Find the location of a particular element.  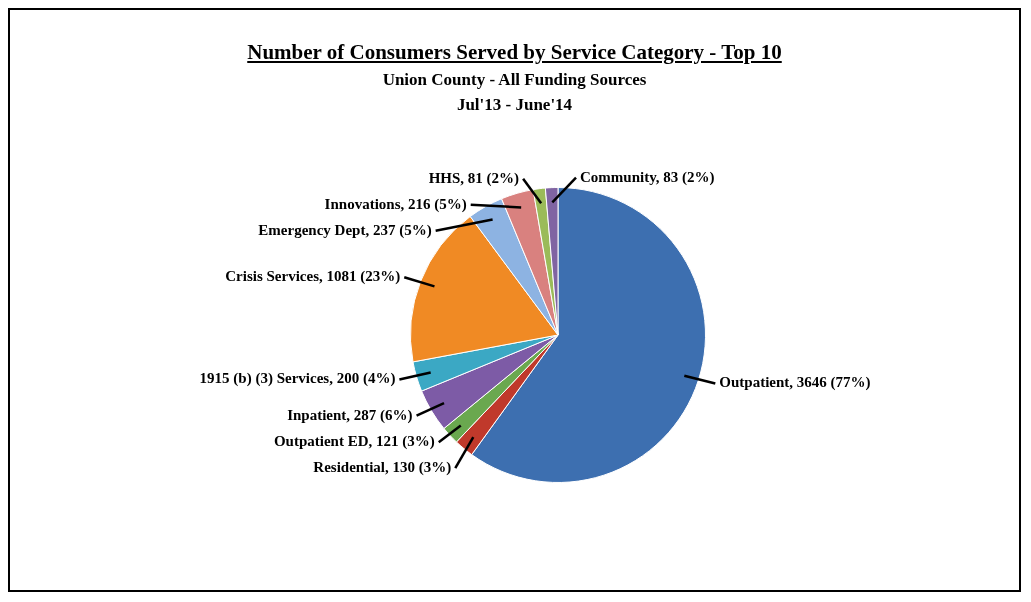

slice-label: HHS, 81 (2%) is located at coordinates (474, 178).